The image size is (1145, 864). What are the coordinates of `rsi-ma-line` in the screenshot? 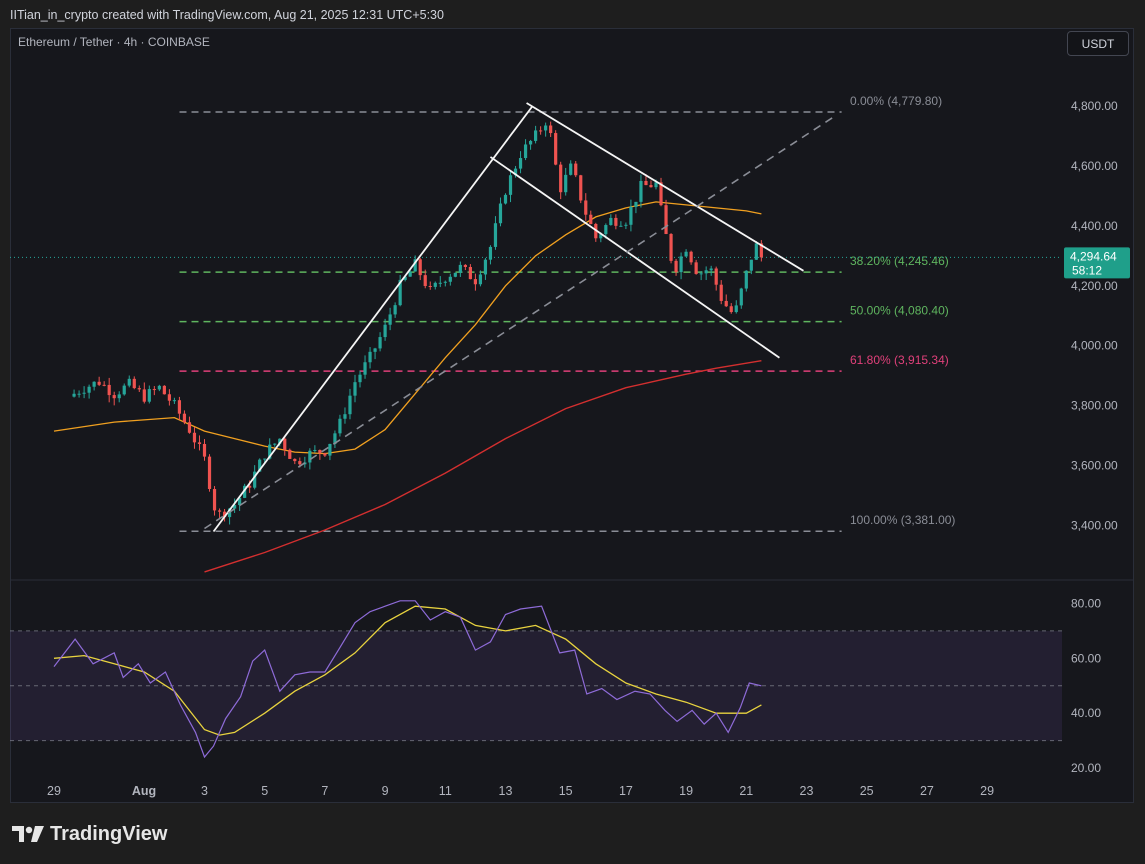 It's located at (407, 670).